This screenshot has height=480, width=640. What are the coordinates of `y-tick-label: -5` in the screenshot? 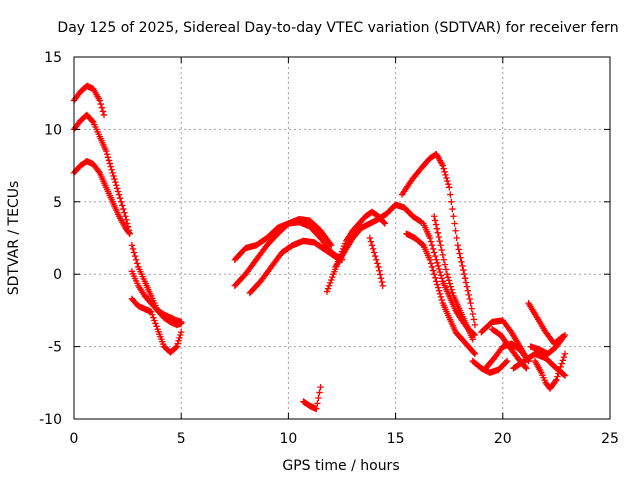 It's located at (55, 348).